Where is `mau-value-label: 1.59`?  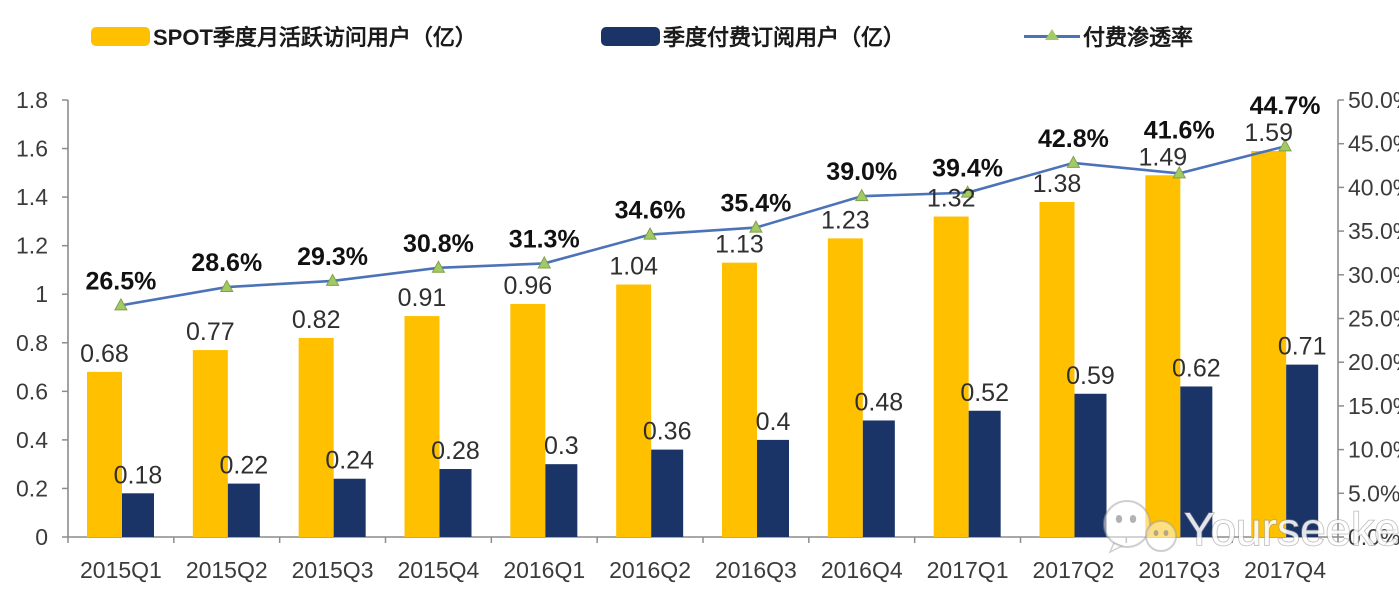
mau-value-label: 1.59 is located at coordinates (1268, 133).